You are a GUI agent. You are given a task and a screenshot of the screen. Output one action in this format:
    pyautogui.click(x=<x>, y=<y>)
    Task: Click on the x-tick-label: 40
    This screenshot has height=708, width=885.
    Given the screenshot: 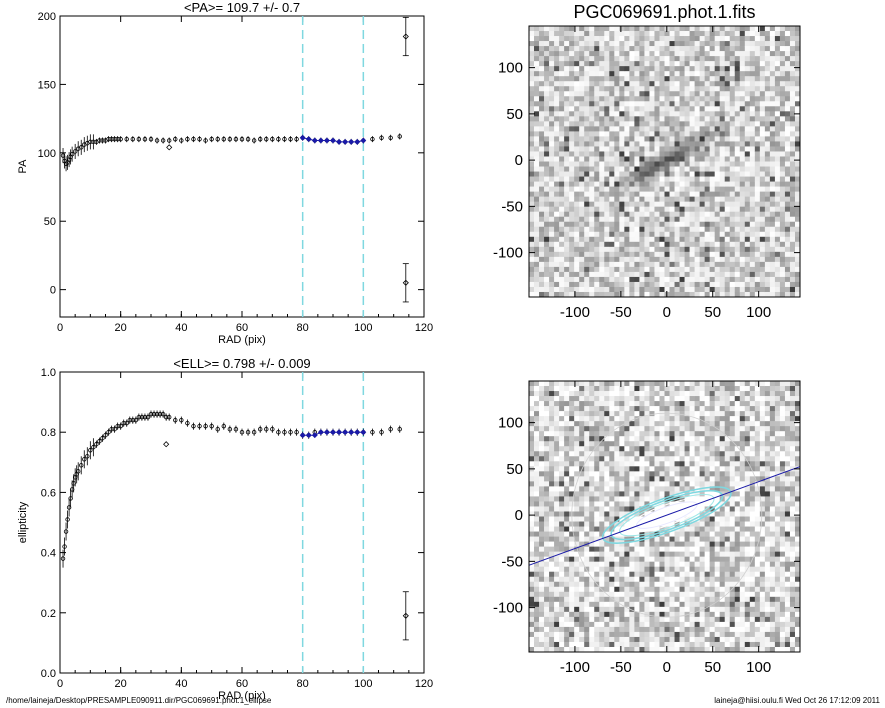 What is the action you would take?
    pyautogui.click(x=181, y=328)
    